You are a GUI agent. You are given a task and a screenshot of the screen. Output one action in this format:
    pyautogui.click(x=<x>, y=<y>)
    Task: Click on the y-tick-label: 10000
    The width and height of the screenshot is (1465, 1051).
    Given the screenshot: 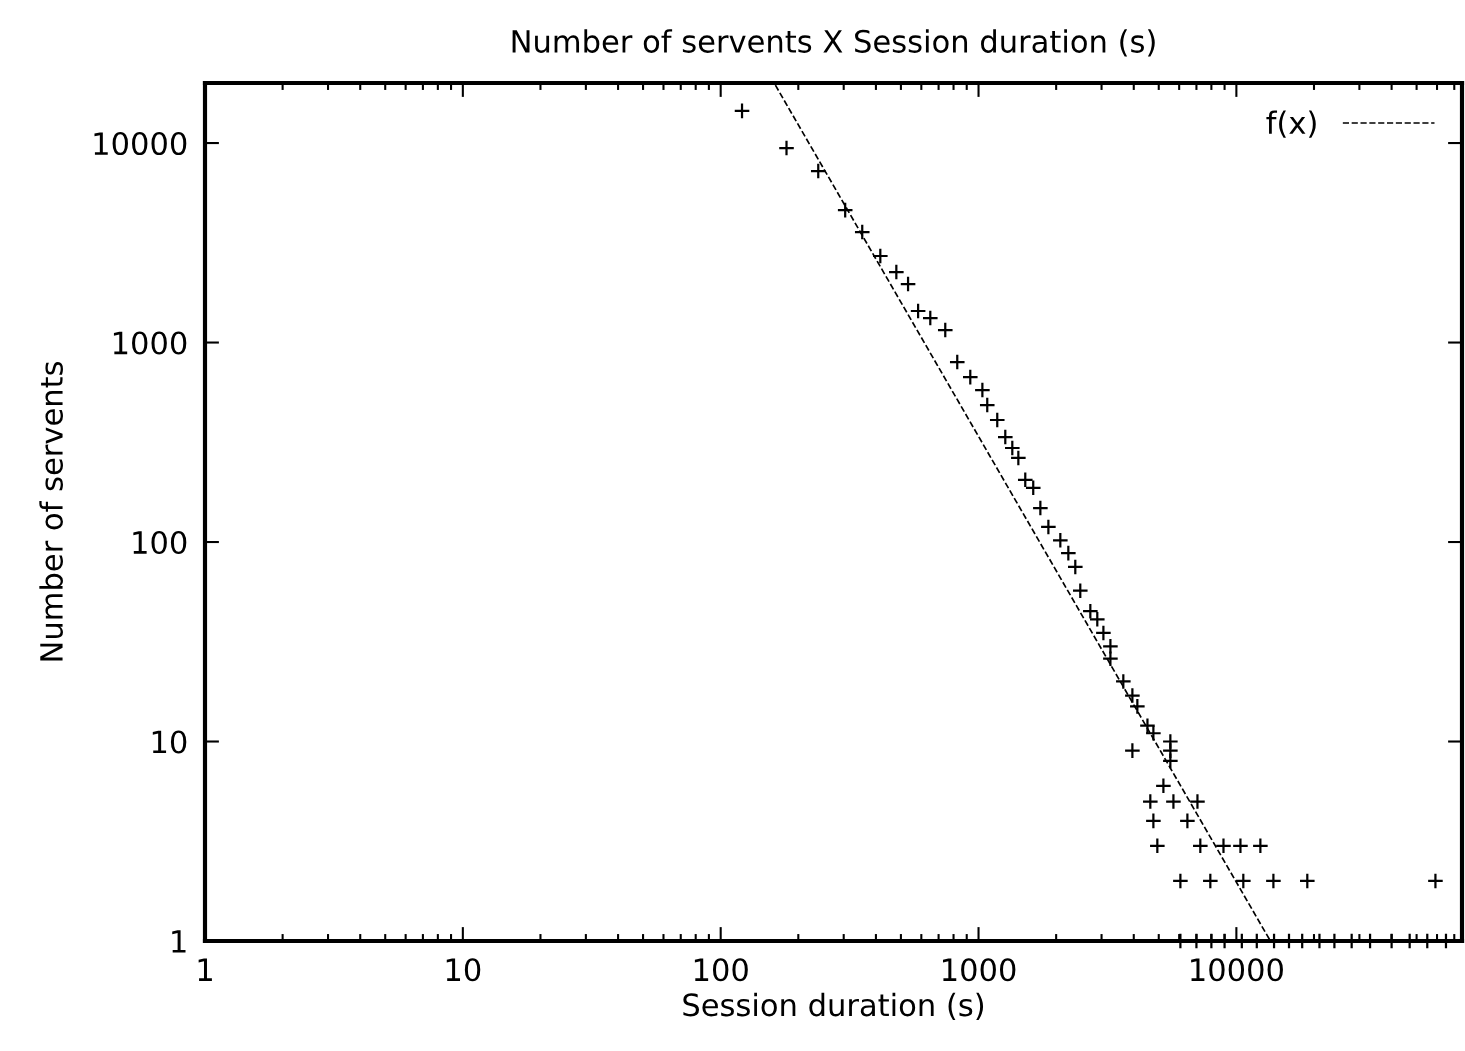 What is the action you would take?
    pyautogui.click(x=140, y=143)
    